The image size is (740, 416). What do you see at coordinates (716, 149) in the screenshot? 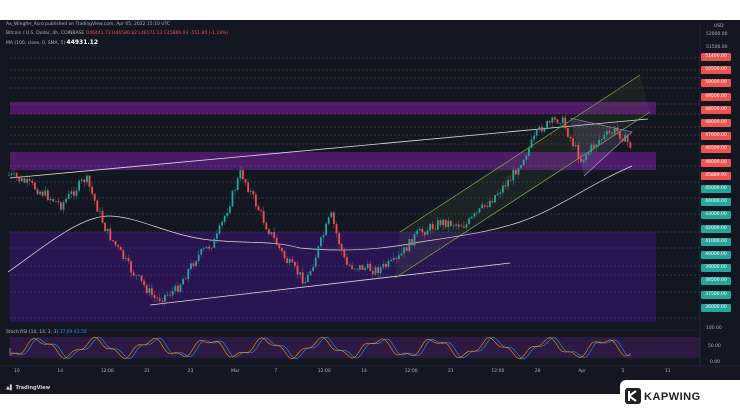
I see `price-tag: 46500.00` at bounding box center [716, 149].